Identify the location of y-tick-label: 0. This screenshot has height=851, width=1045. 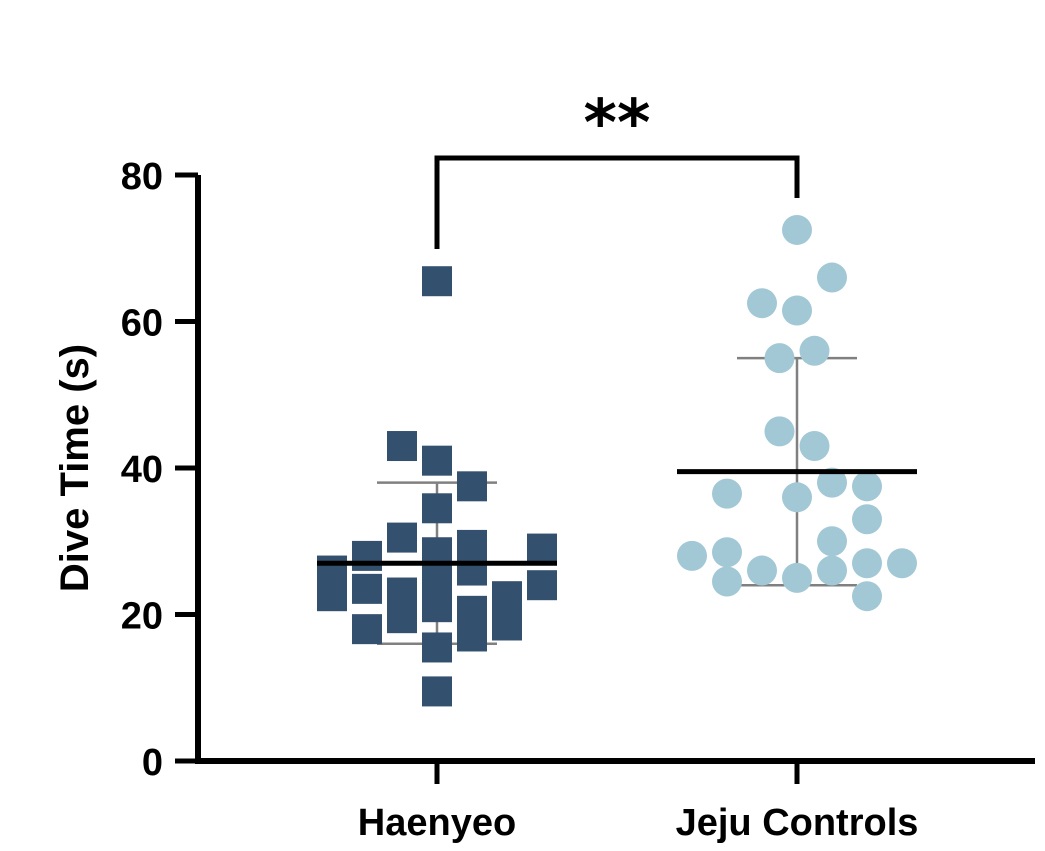
(152, 763).